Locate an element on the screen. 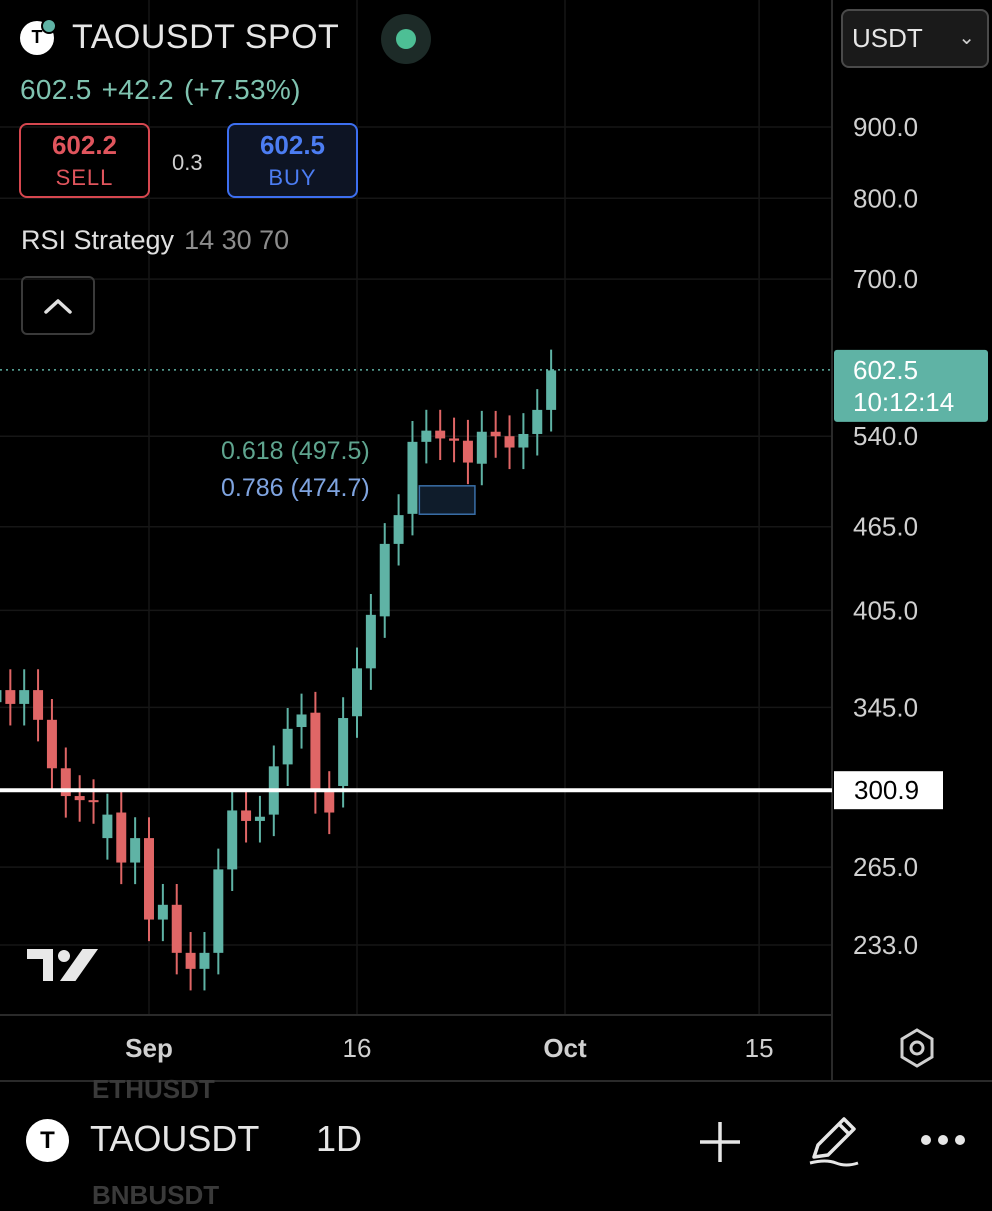  bottom-coin-logo-icon: T is located at coordinates (47, 1140).